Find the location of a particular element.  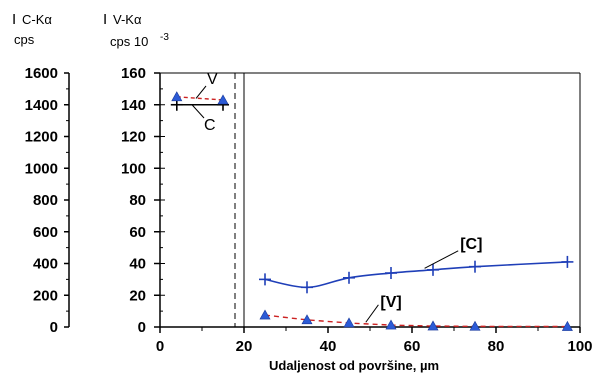

left-tick-label: 0 is located at coordinates (54, 327).